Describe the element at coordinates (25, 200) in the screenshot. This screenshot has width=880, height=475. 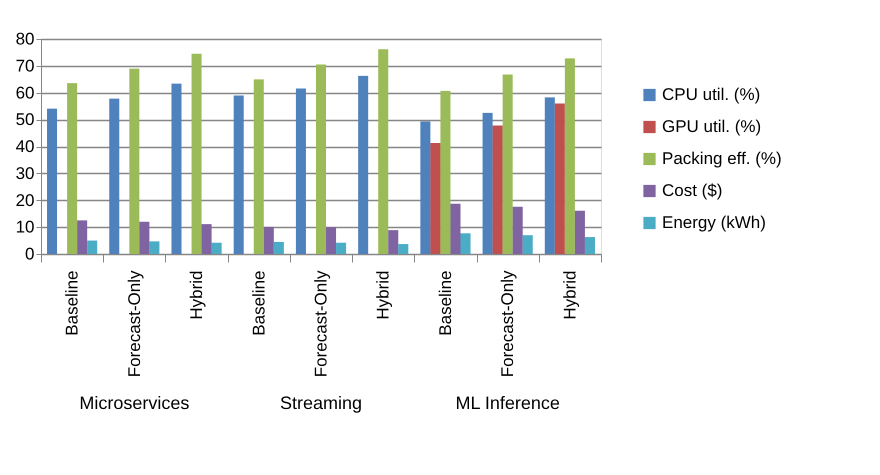
I see `y-tick-label: 20` at that location.